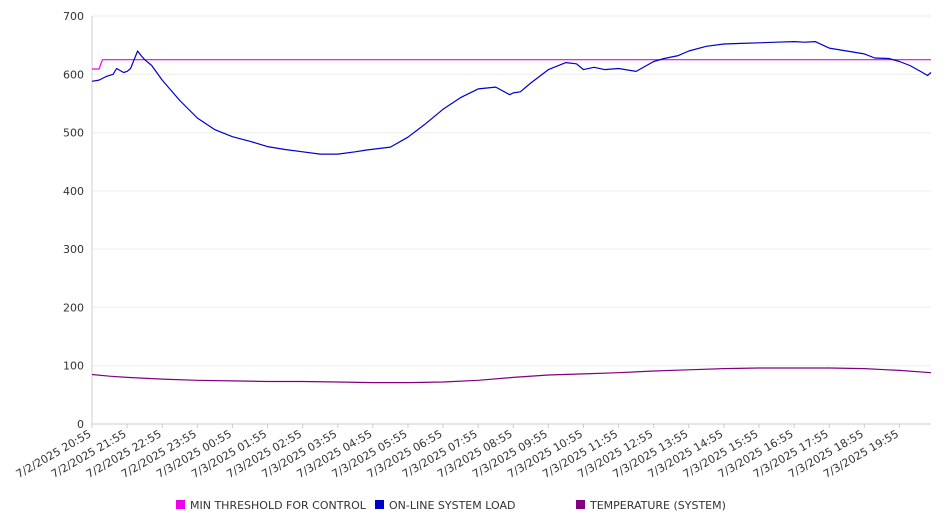  Describe the element at coordinates (73, 16) in the screenshot. I see `y-tick-label: 700` at that location.